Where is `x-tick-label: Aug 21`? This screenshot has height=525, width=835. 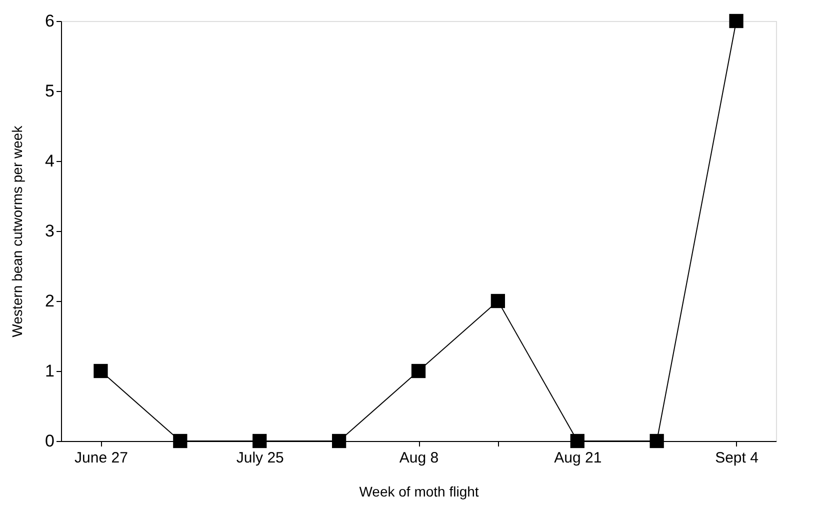
x-tick-label: Aug 21 is located at coordinates (578, 458).